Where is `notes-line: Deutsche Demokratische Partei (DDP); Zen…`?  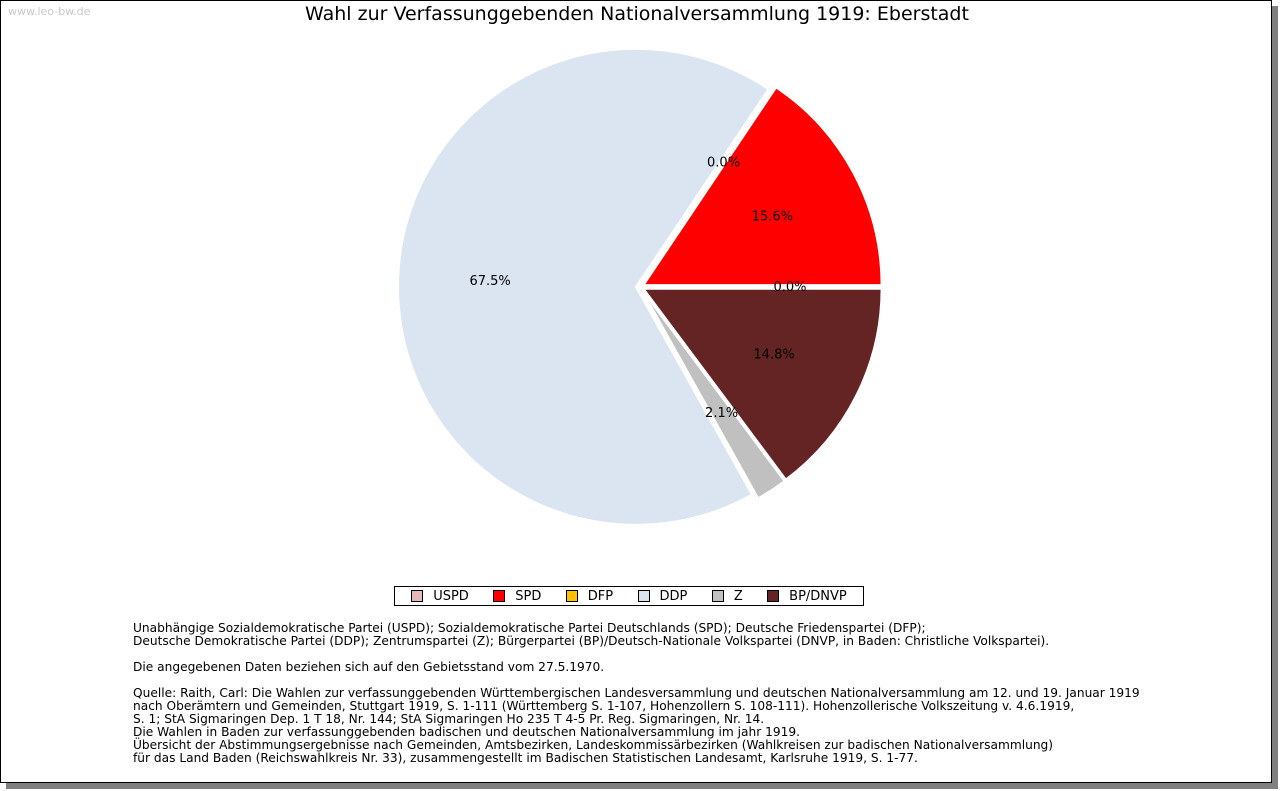 notes-line: Deutsche Demokratische Partei (DDP); Zen… is located at coordinates (591, 641).